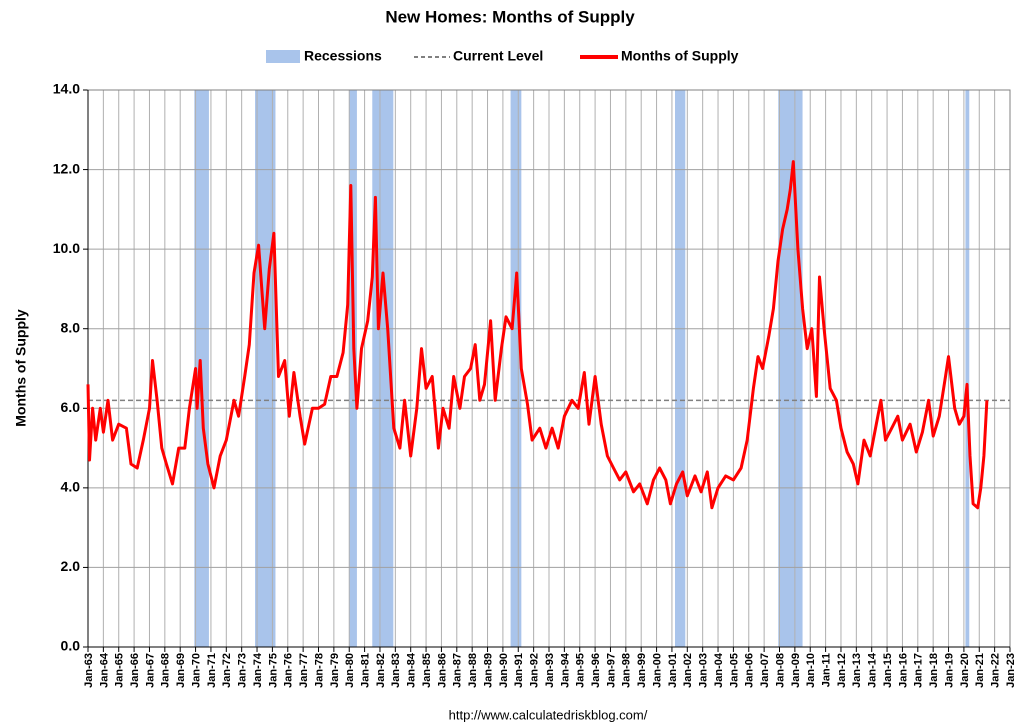 This screenshot has width=1024, height=726. What do you see at coordinates (366, 670) in the screenshot?
I see `x-tick-label: Jan-81` at bounding box center [366, 670].